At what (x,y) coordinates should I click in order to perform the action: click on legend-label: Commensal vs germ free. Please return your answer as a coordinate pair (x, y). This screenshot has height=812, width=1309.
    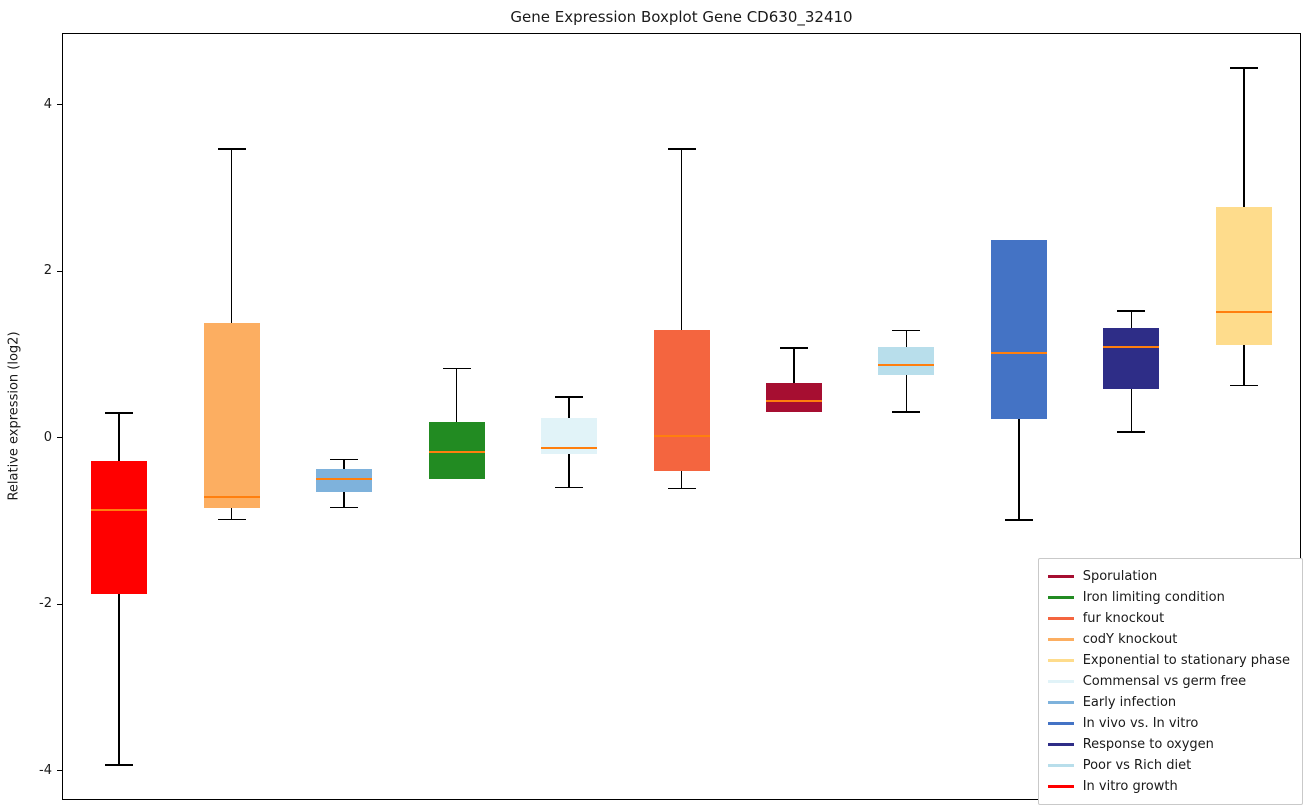
    Looking at the image, I should click on (1164, 681).